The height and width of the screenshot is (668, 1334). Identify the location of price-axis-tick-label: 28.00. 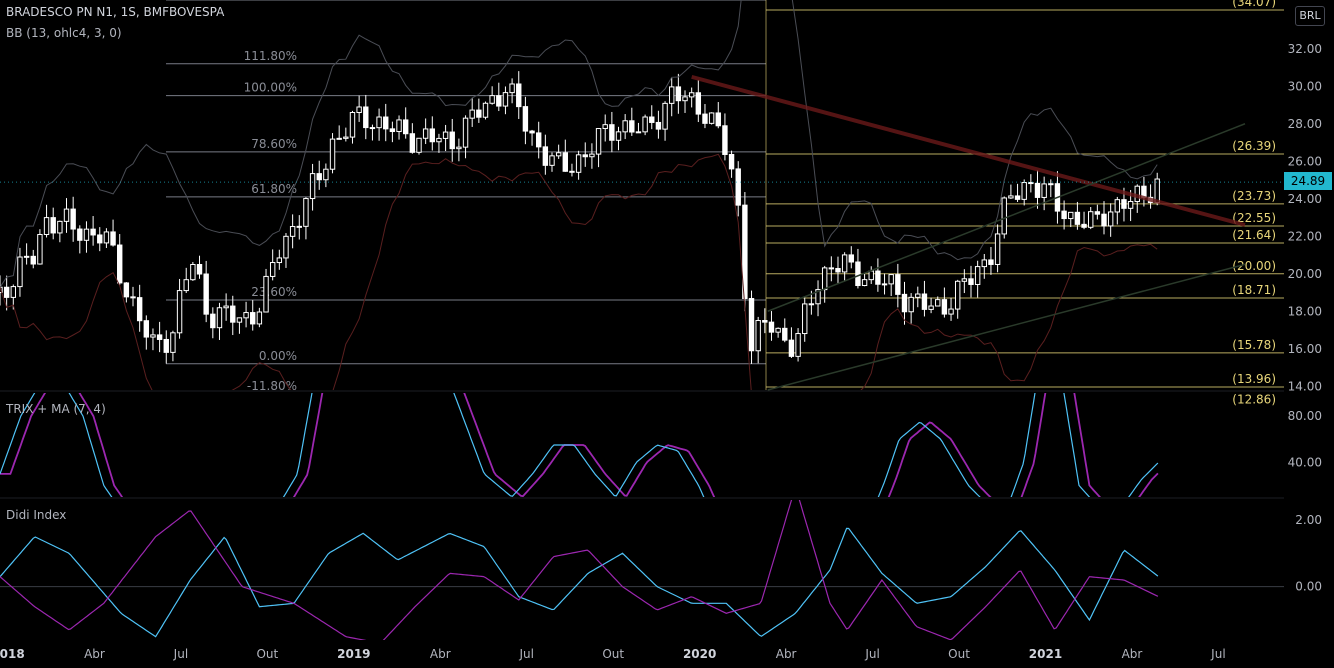
(1305, 124).